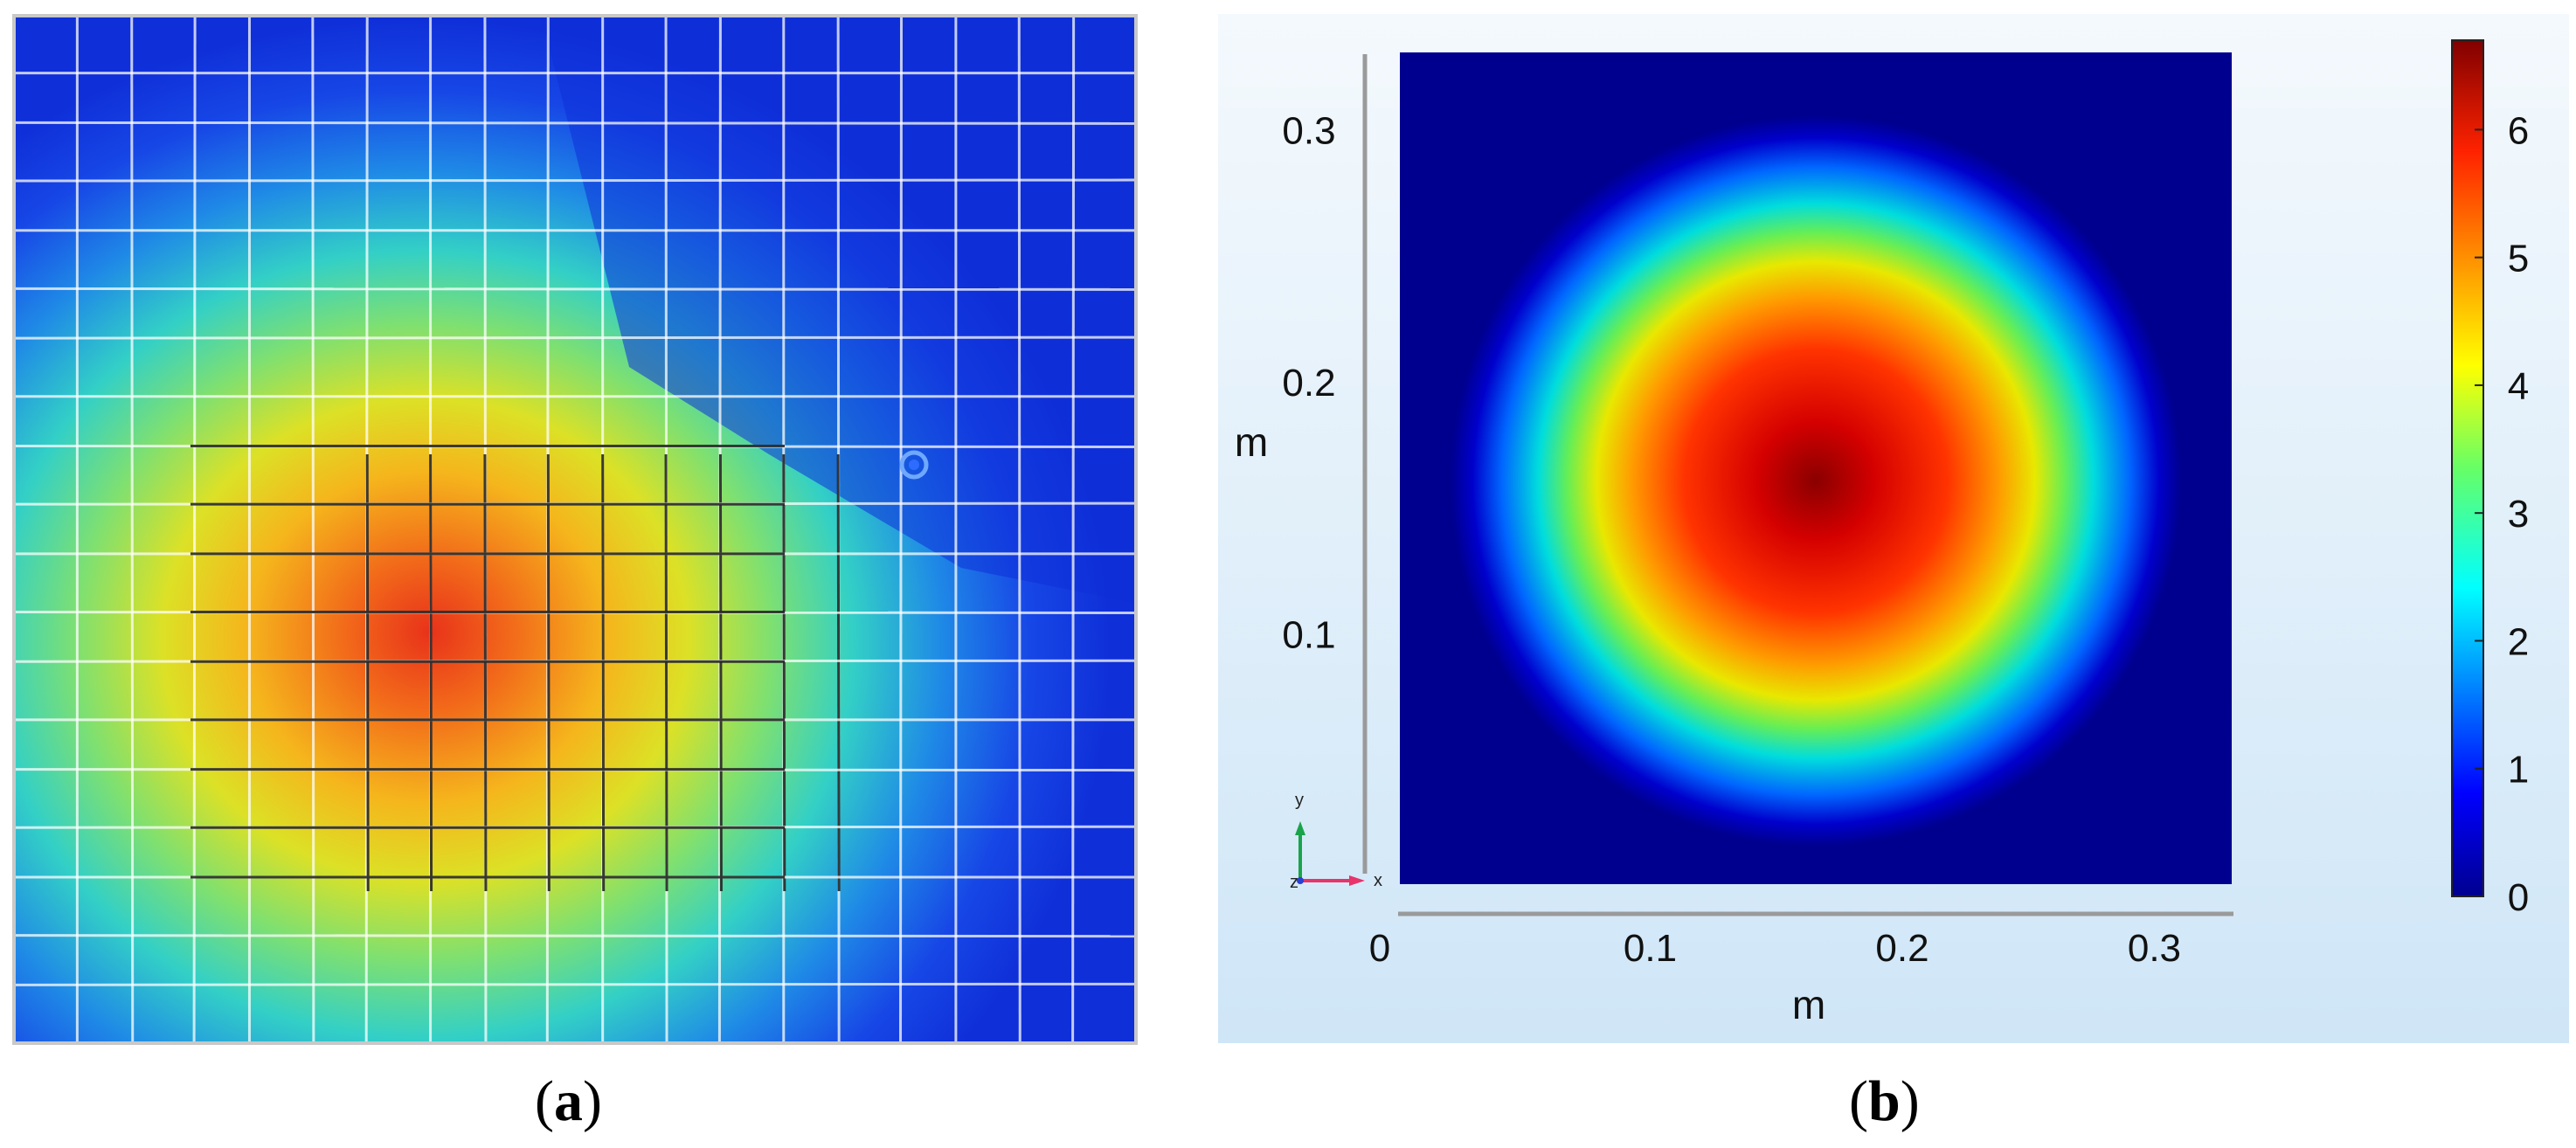 This screenshot has width=2576, height=1148. I want to click on x-tick-label: 0.3, so click(2154, 948).